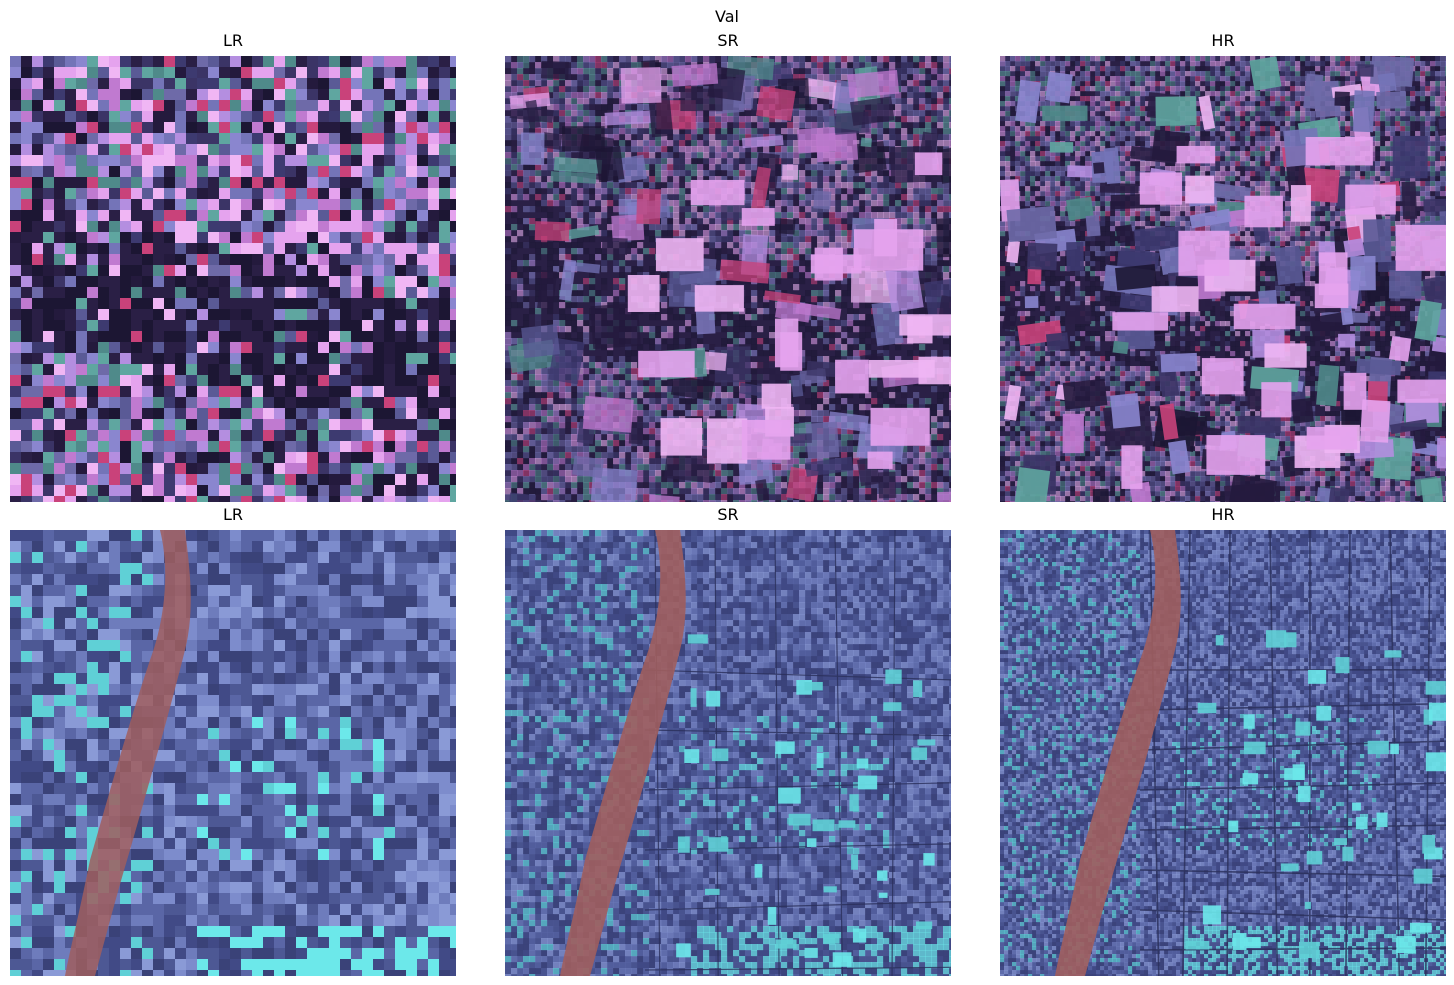 This screenshot has width=1454, height=985. I want to click on satellite-image-fields-lr, so click(233, 279).